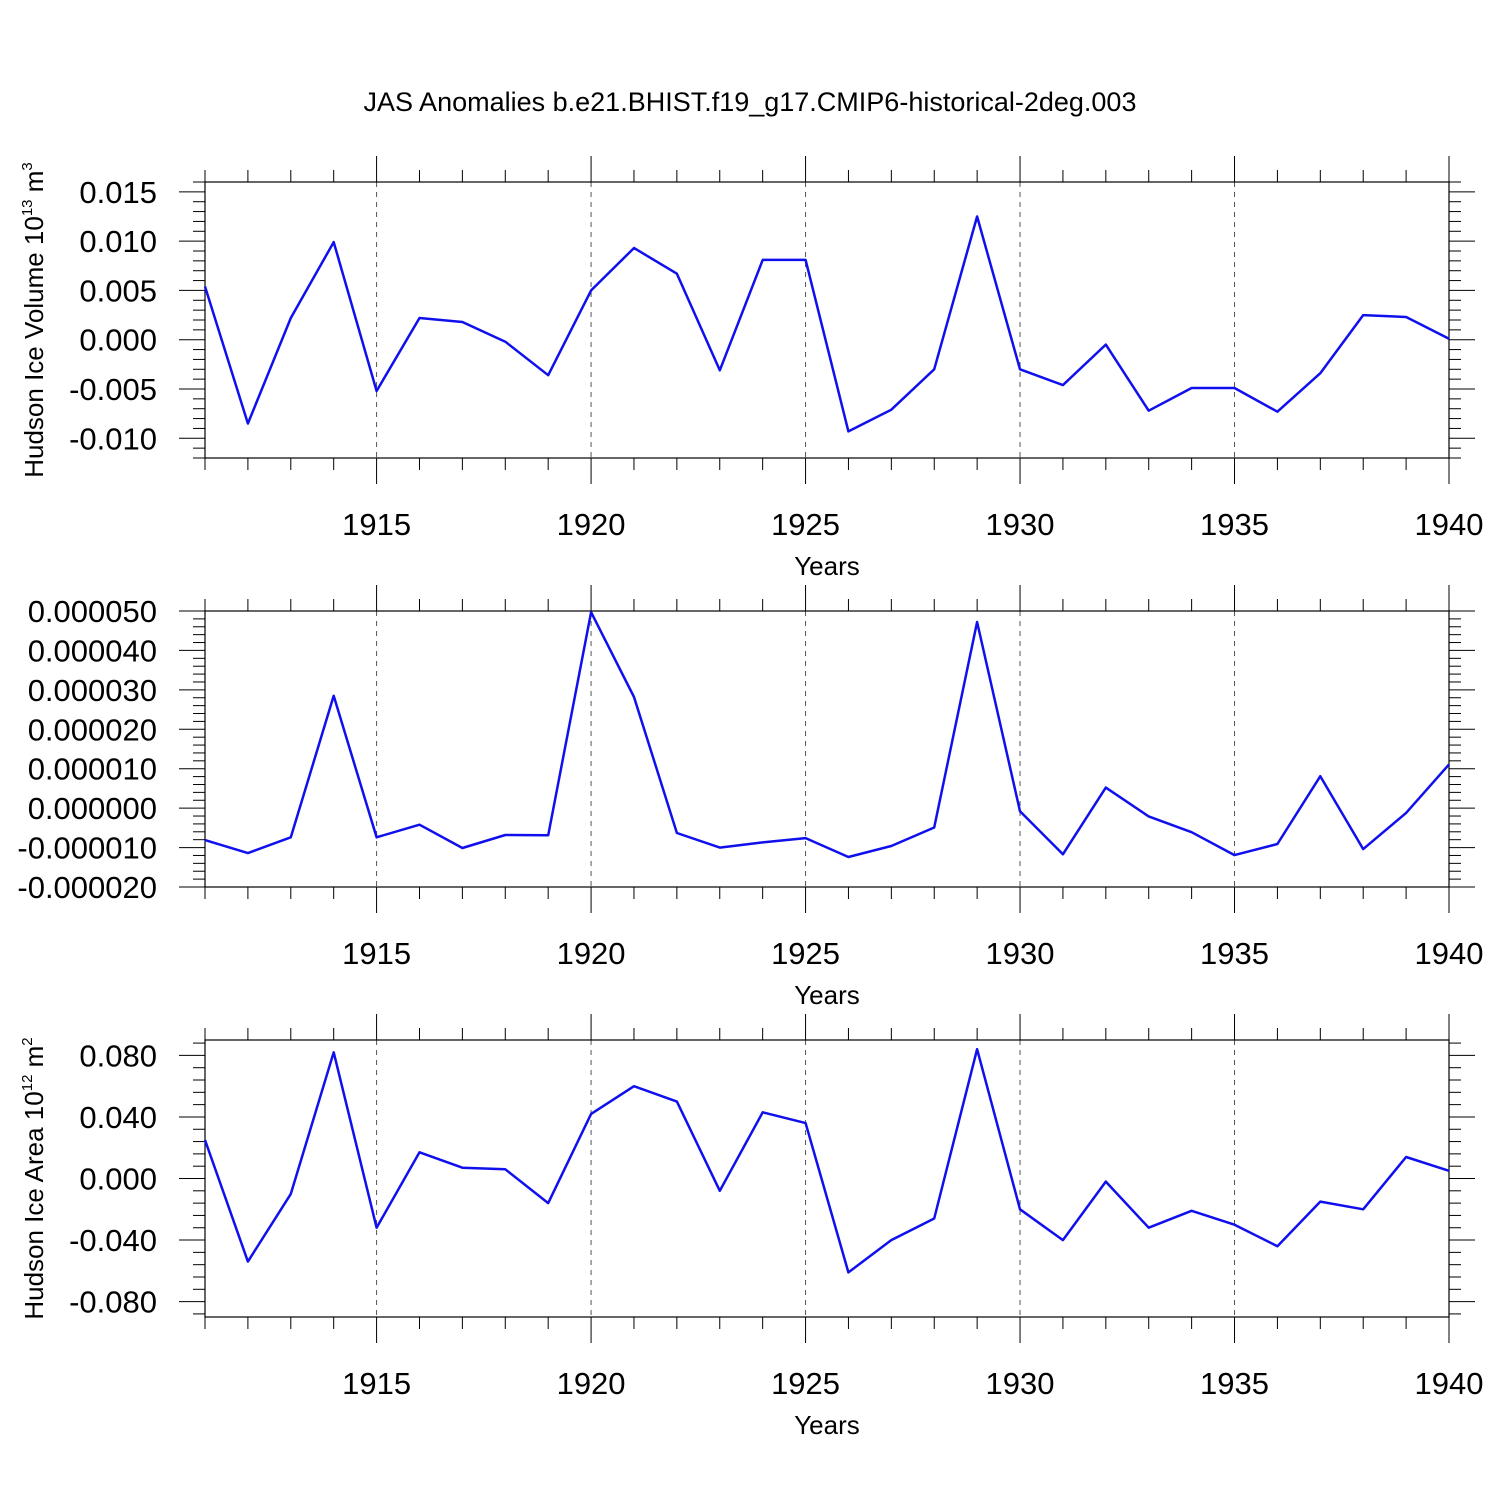 Image resolution: width=1500 pixels, height=1505 pixels. Describe the element at coordinates (118, 192) in the screenshot. I see `y-tick-label: 0.015` at that location.